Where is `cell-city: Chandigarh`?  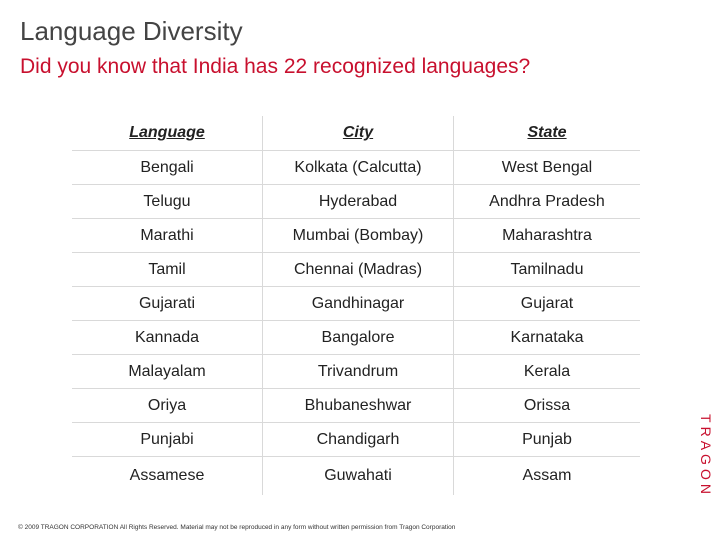 cell-city: Chandigarh is located at coordinates (358, 439).